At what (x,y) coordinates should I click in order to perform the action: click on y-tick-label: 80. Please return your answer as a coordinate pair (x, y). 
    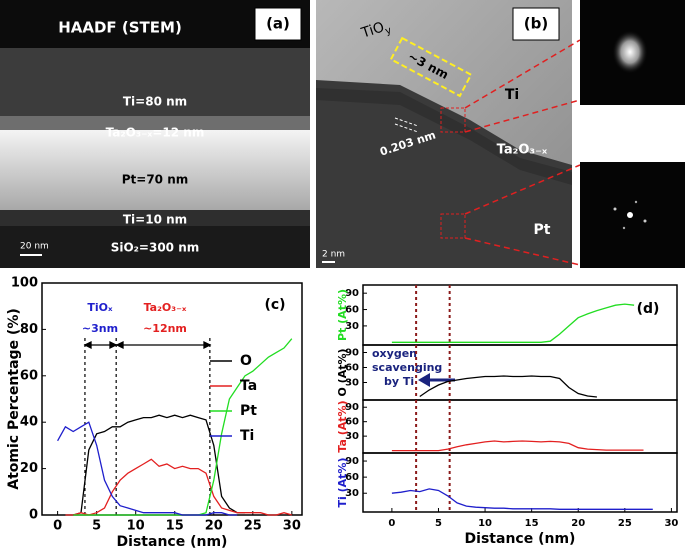
    Looking at the image, I should click on (29, 329).